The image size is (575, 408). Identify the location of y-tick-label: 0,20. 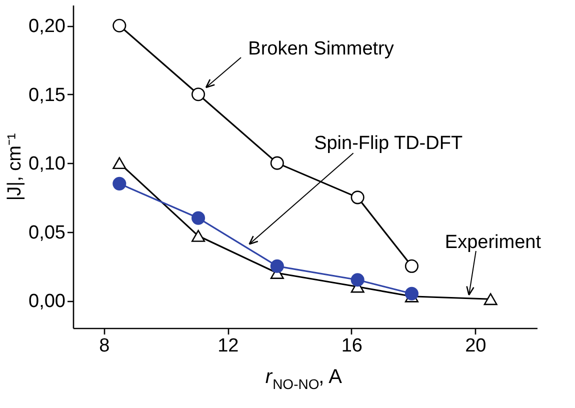
(47, 27).